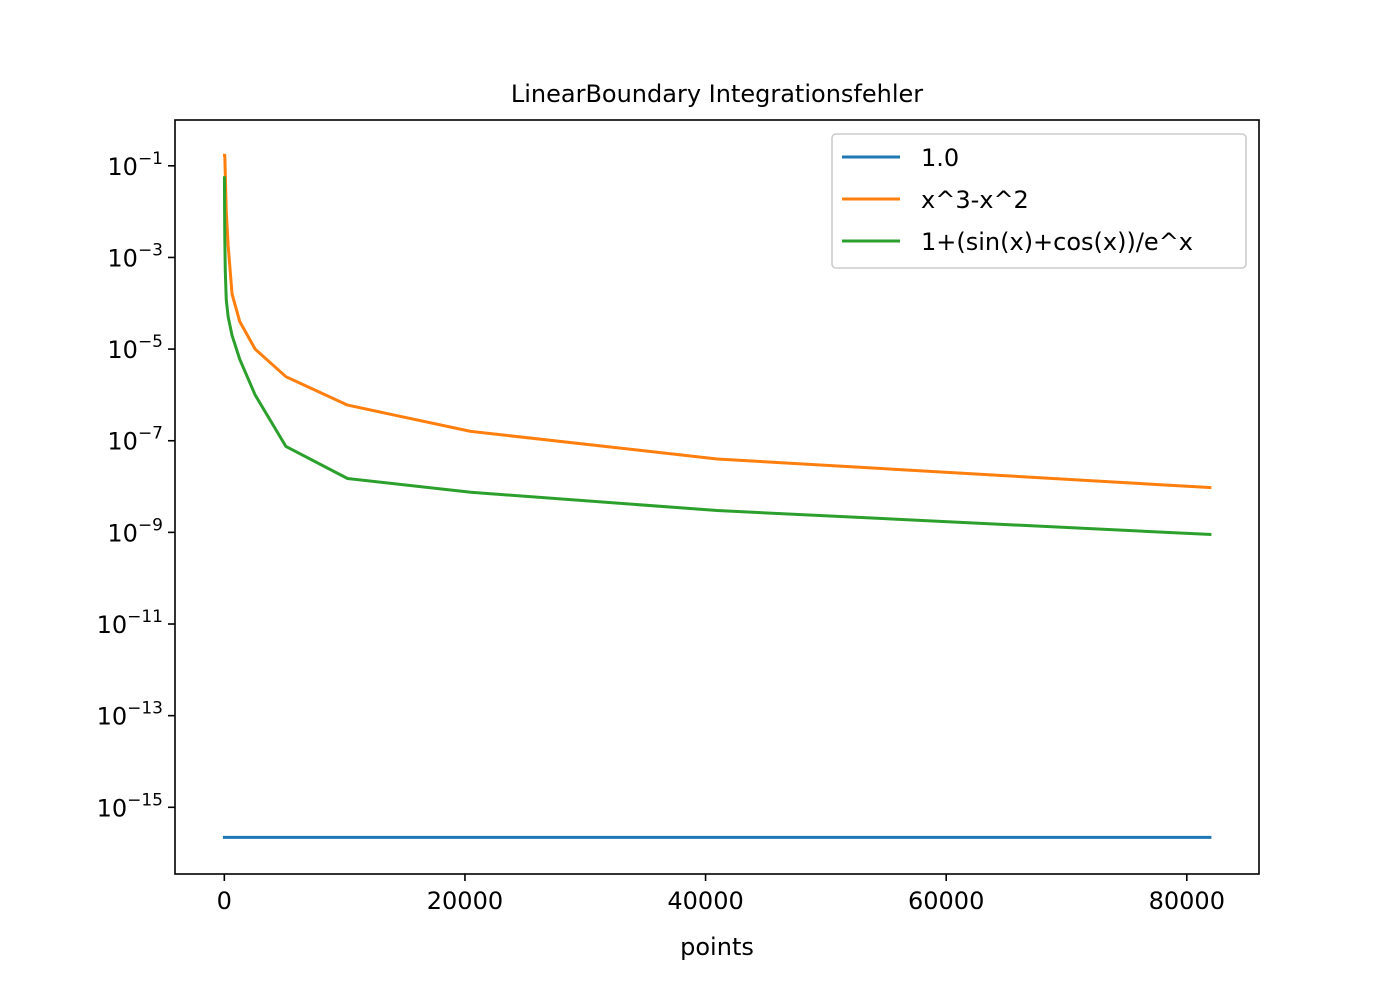 The width and height of the screenshot is (1400, 1000). What do you see at coordinates (465, 901) in the screenshot?
I see `x-tick-label: 20000` at bounding box center [465, 901].